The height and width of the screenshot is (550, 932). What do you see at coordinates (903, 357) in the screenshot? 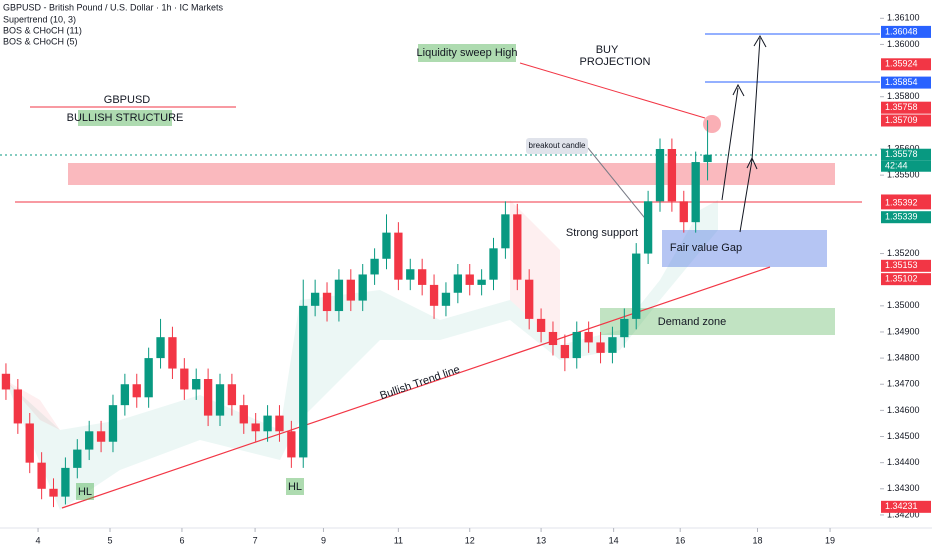
I see `y-tick-label: 1.34800` at bounding box center [903, 357].